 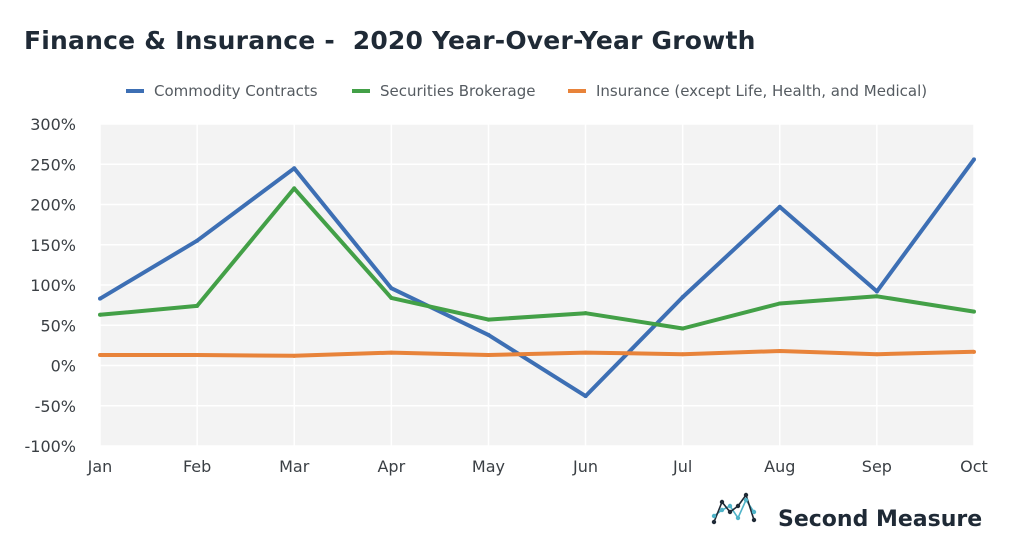 I want to click on series-line-insurance-except-life-health-and-medical, so click(x=537, y=353).